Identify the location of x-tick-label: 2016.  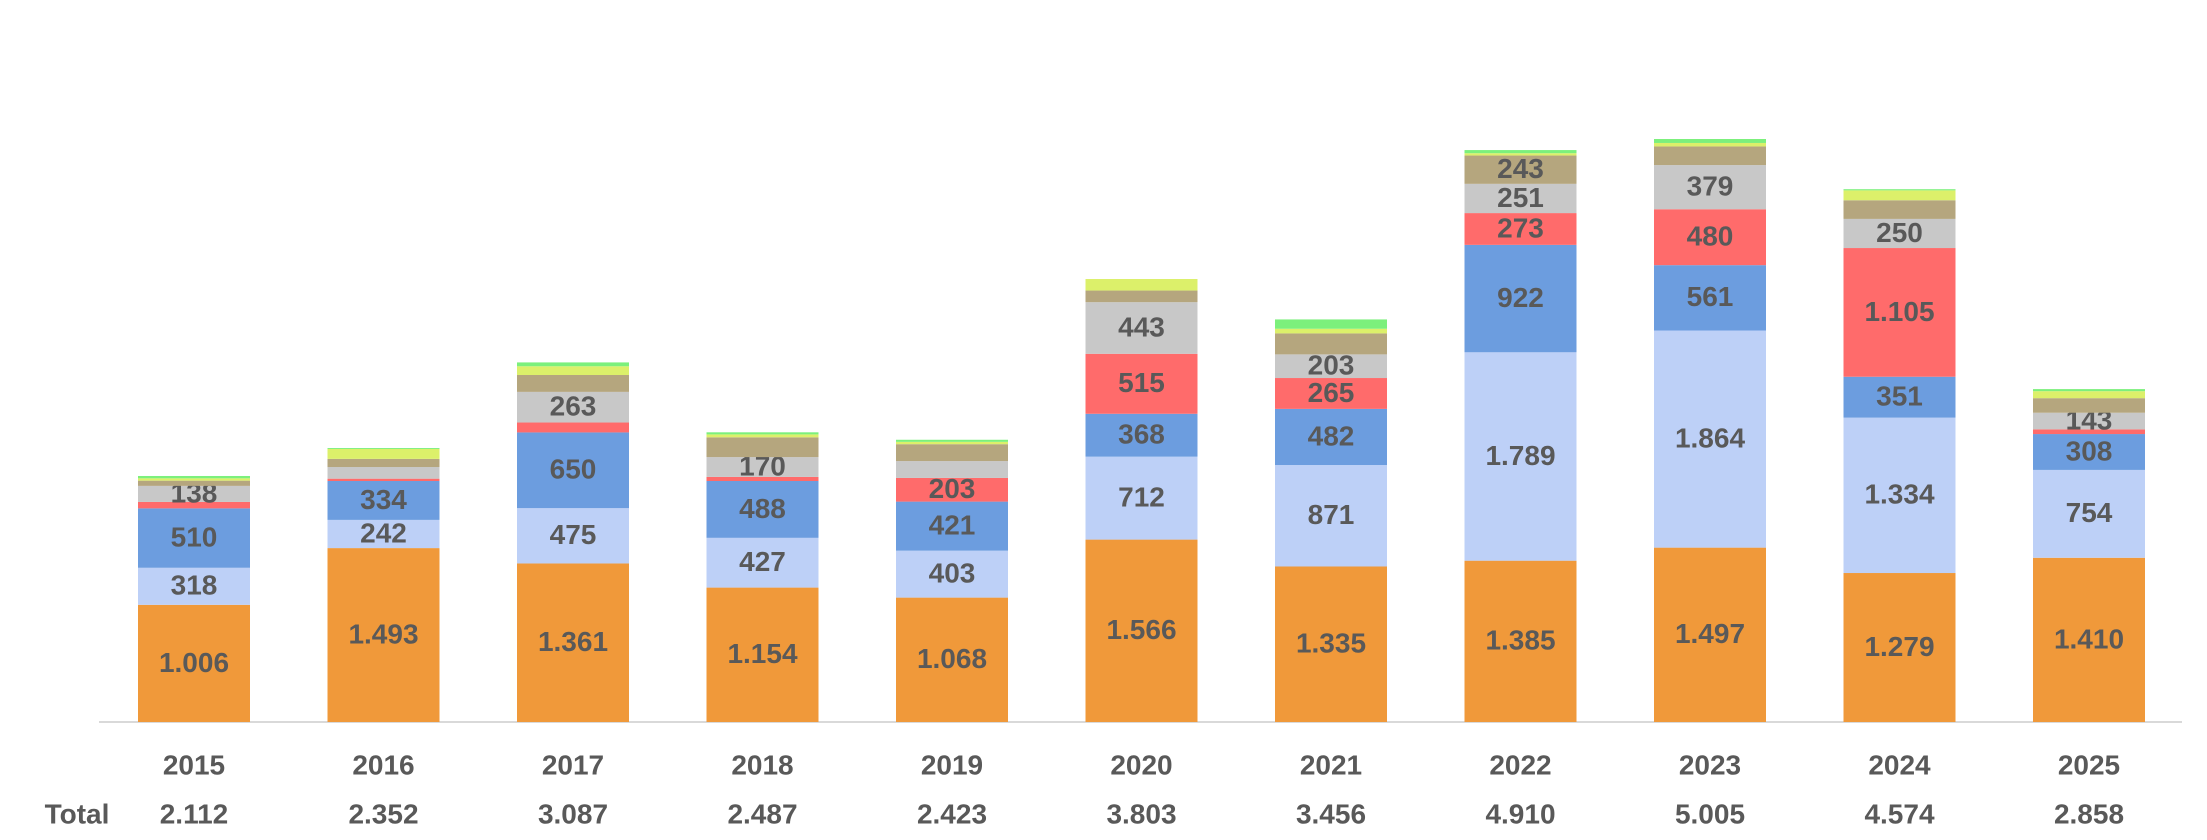
(383, 764).